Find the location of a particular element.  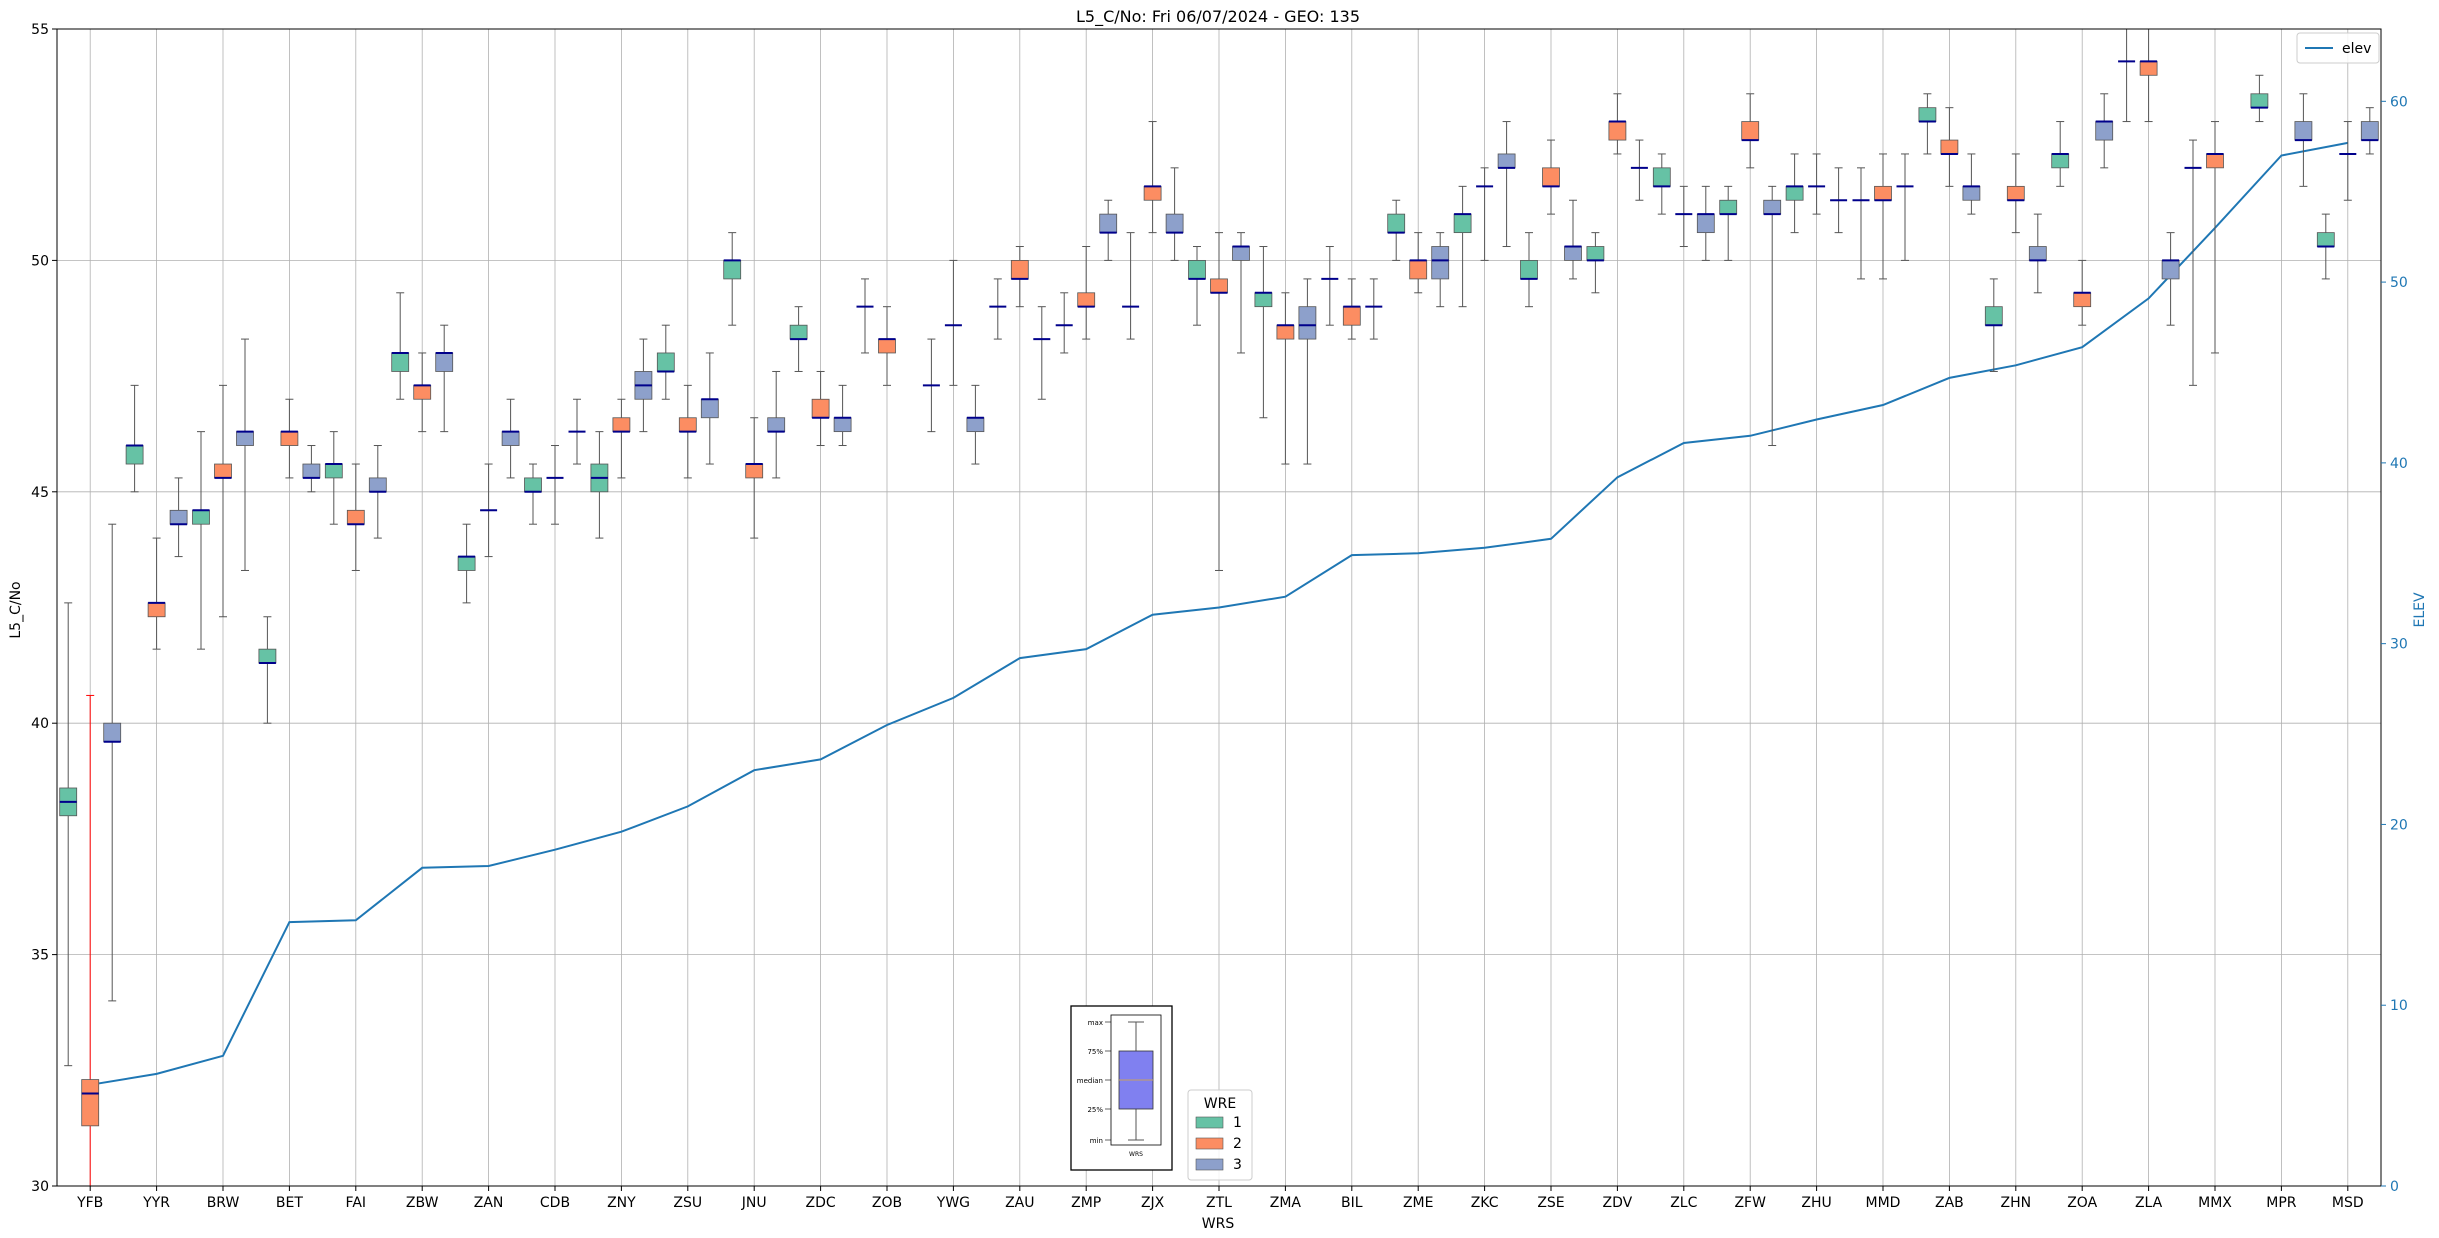

box-ZMA-wre1 is located at coordinates (1263, 332).